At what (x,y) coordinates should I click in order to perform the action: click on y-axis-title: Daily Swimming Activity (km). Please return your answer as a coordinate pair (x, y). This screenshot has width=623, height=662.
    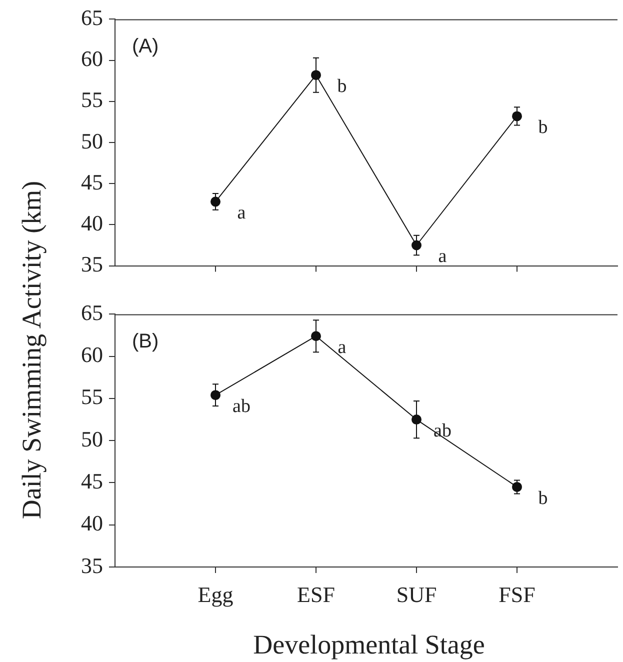
    Looking at the image, I should click on (32, 350).